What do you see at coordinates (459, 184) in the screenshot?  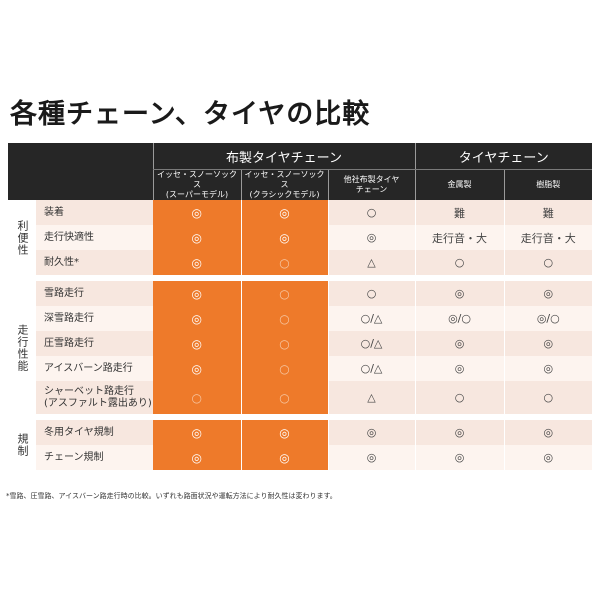 I see `col-header-metal: 金属製` at bounding box center [459, 184].